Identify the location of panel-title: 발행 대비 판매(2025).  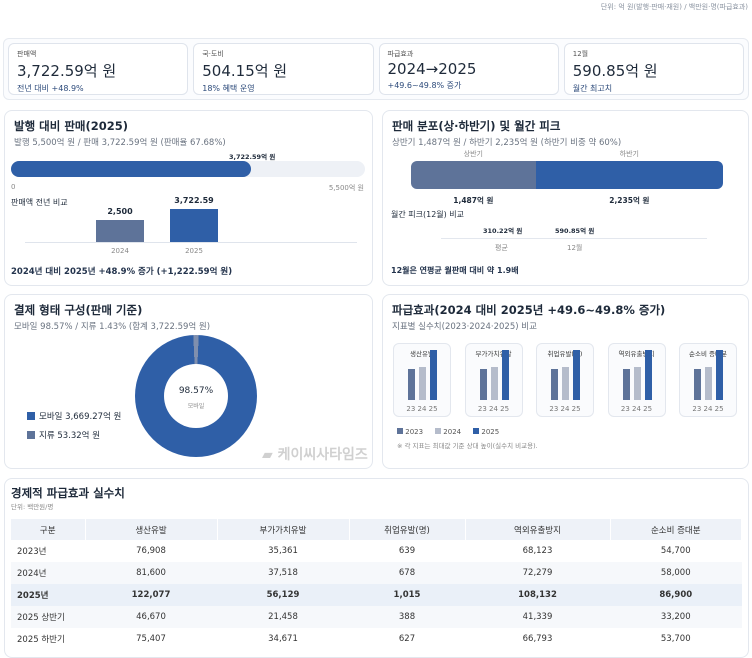
(71, 126).